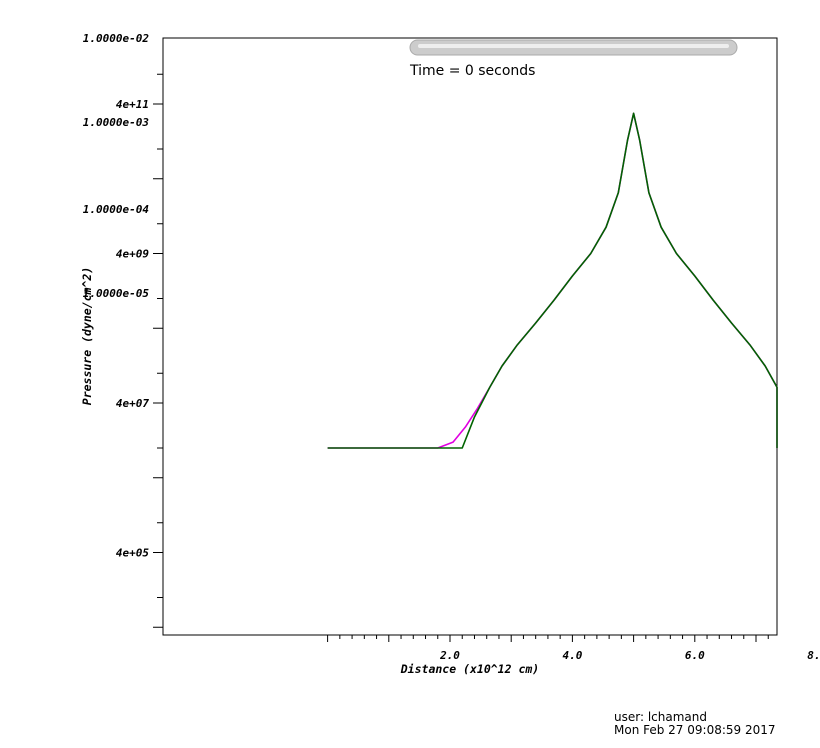 This screenshot has width=820, height=748. I want to click on y-tick-label: 4e+09, so click(132, 253).